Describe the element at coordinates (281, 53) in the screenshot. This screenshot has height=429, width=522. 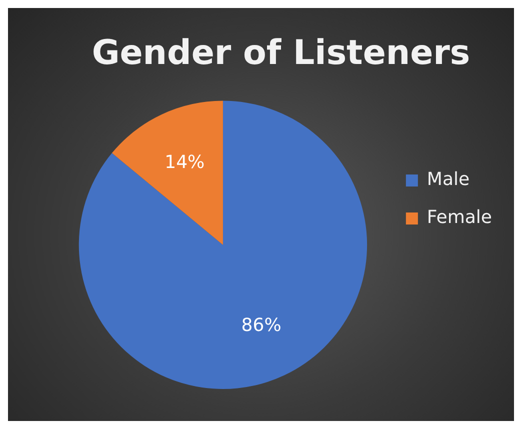
I see `chart-title: Gender of Listeners` at that location.